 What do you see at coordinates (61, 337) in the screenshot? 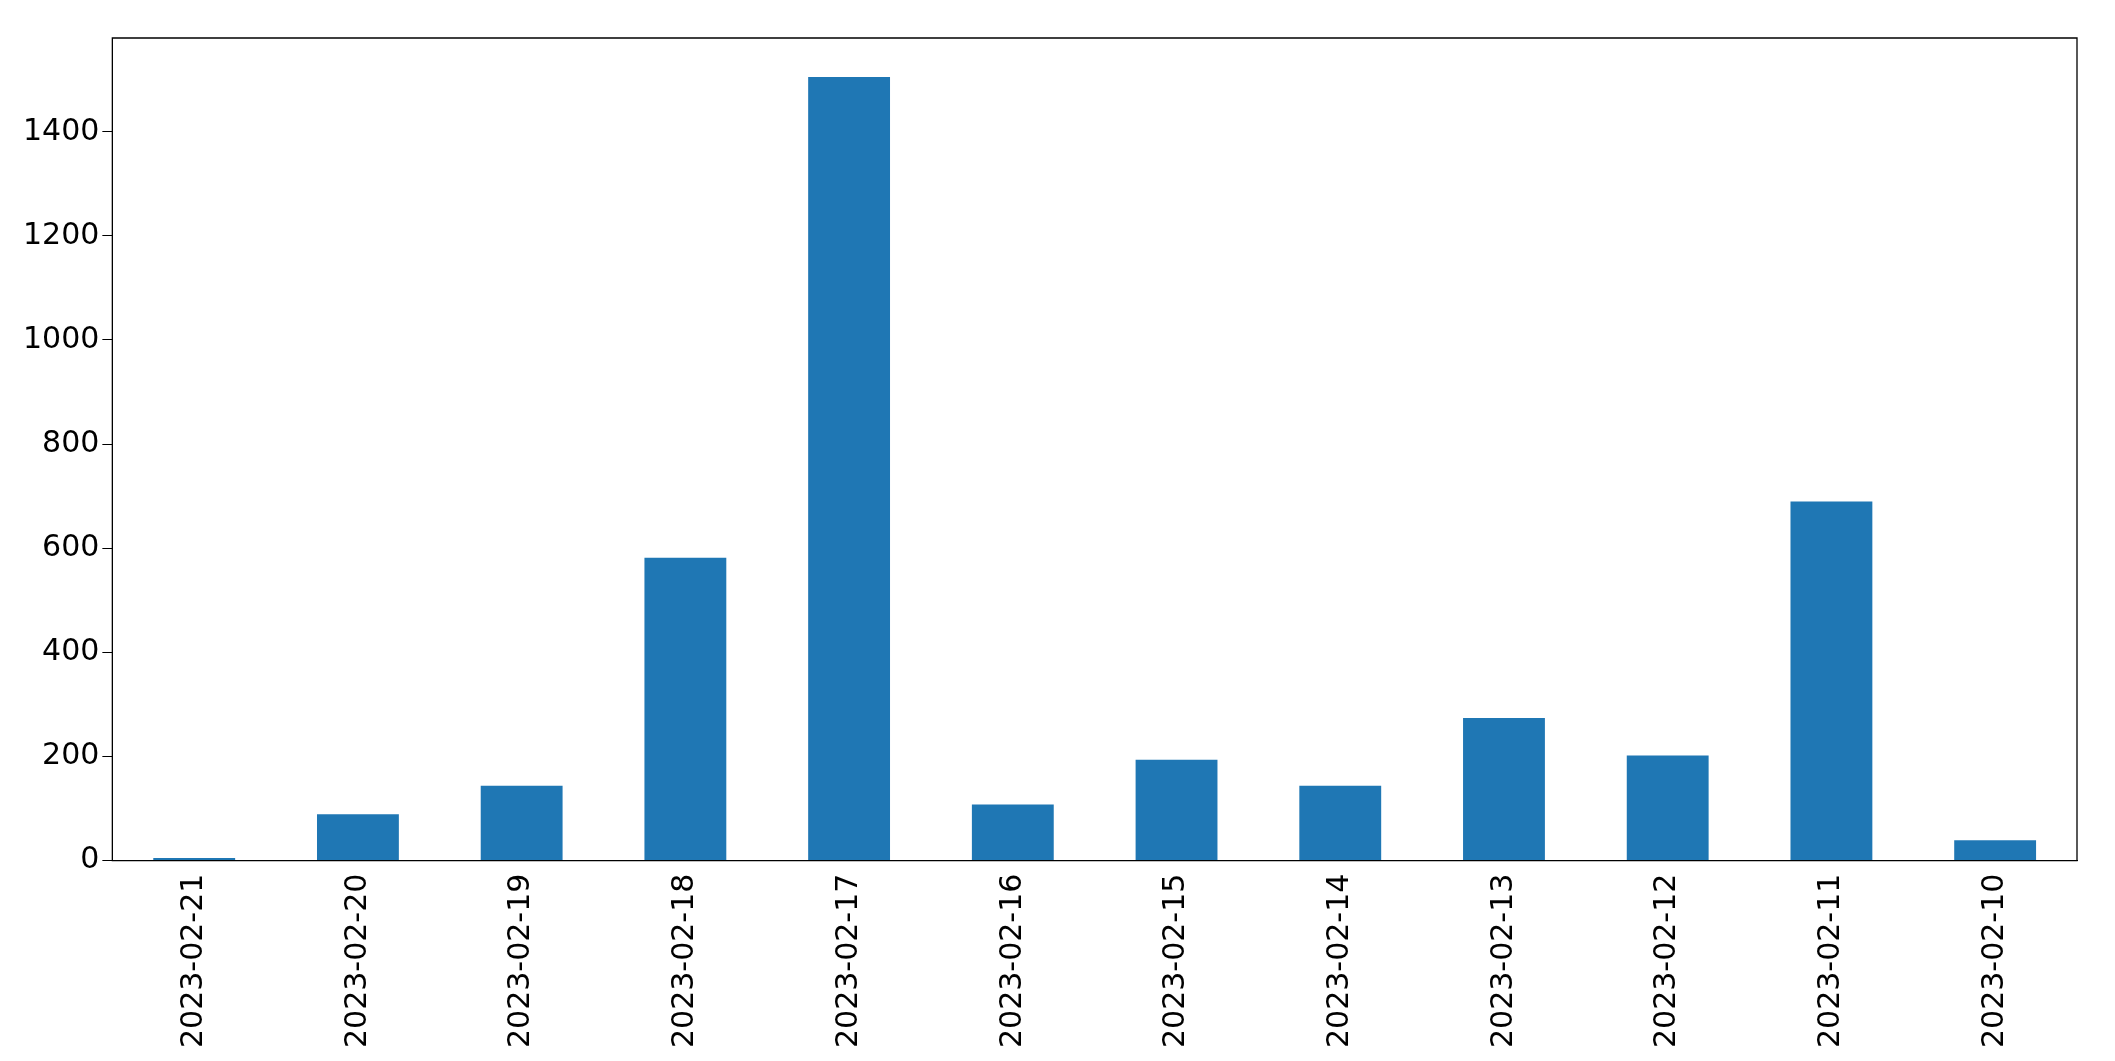
I see `y-tick-label: 1000` at bounding box center [61, 337].